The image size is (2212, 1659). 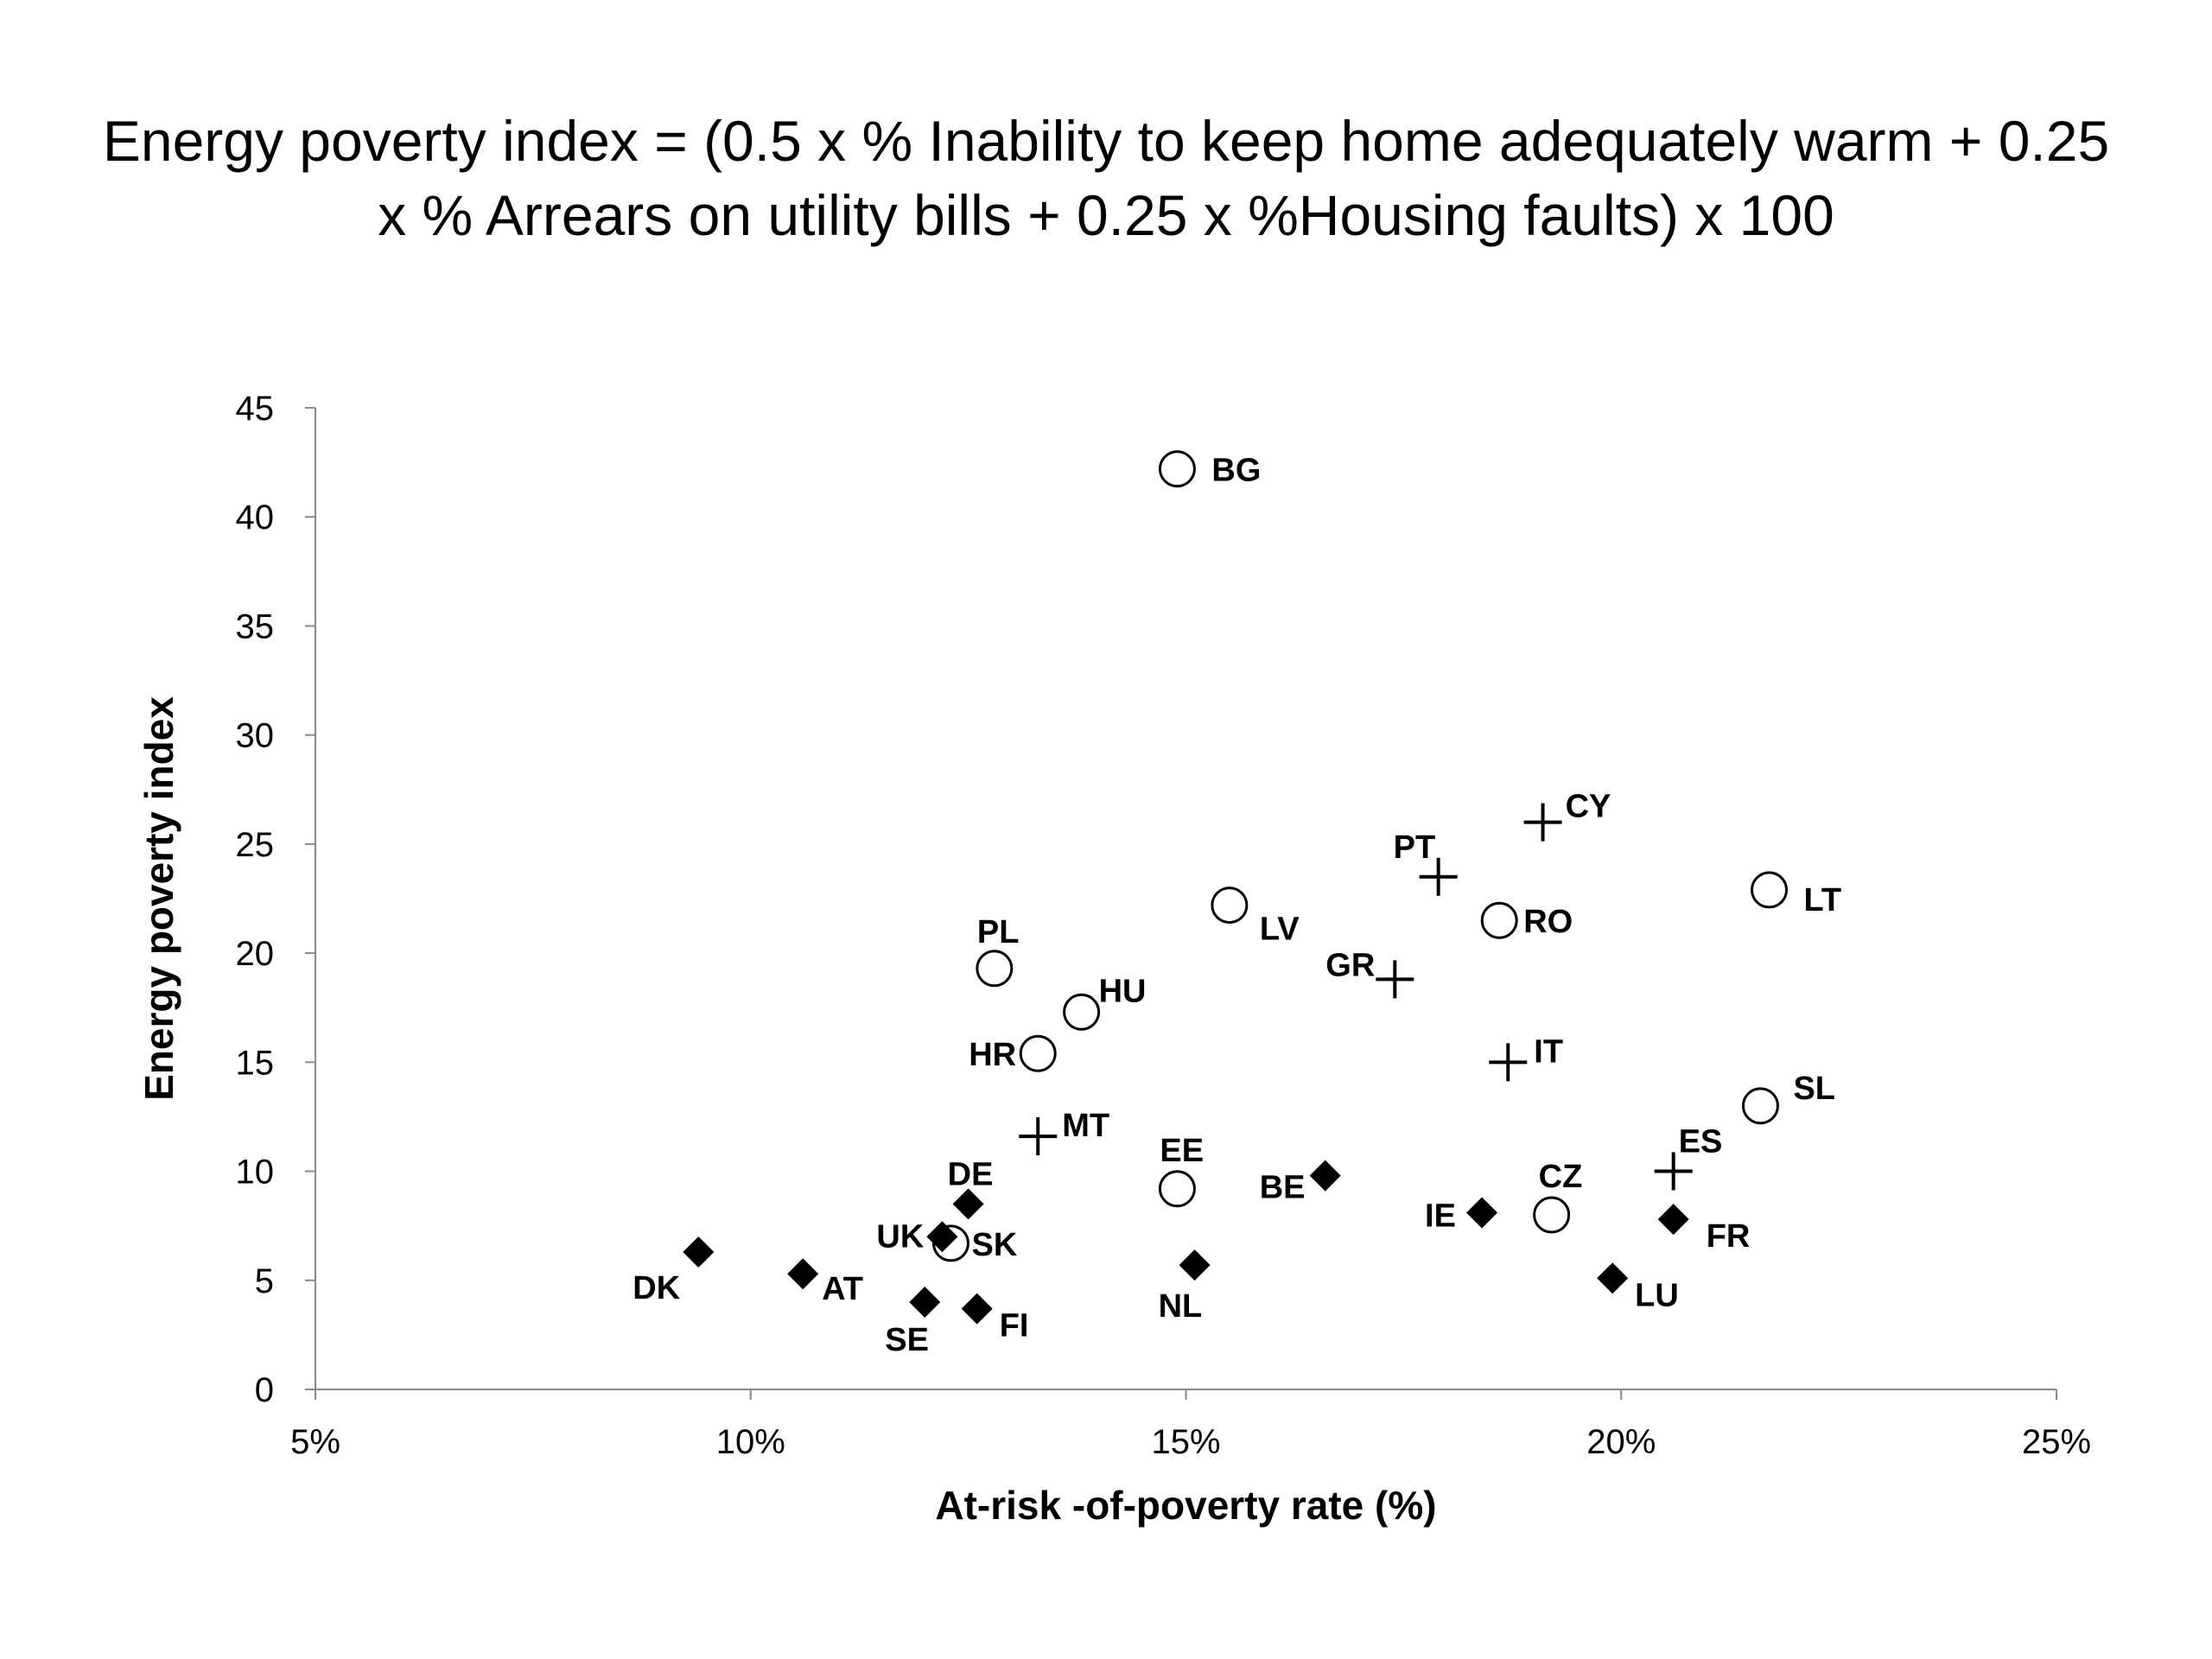 What do you see at coordinates (1823, 900) in the screenshot?
I see `point-label: LT` at bounding box center [1823, 900].